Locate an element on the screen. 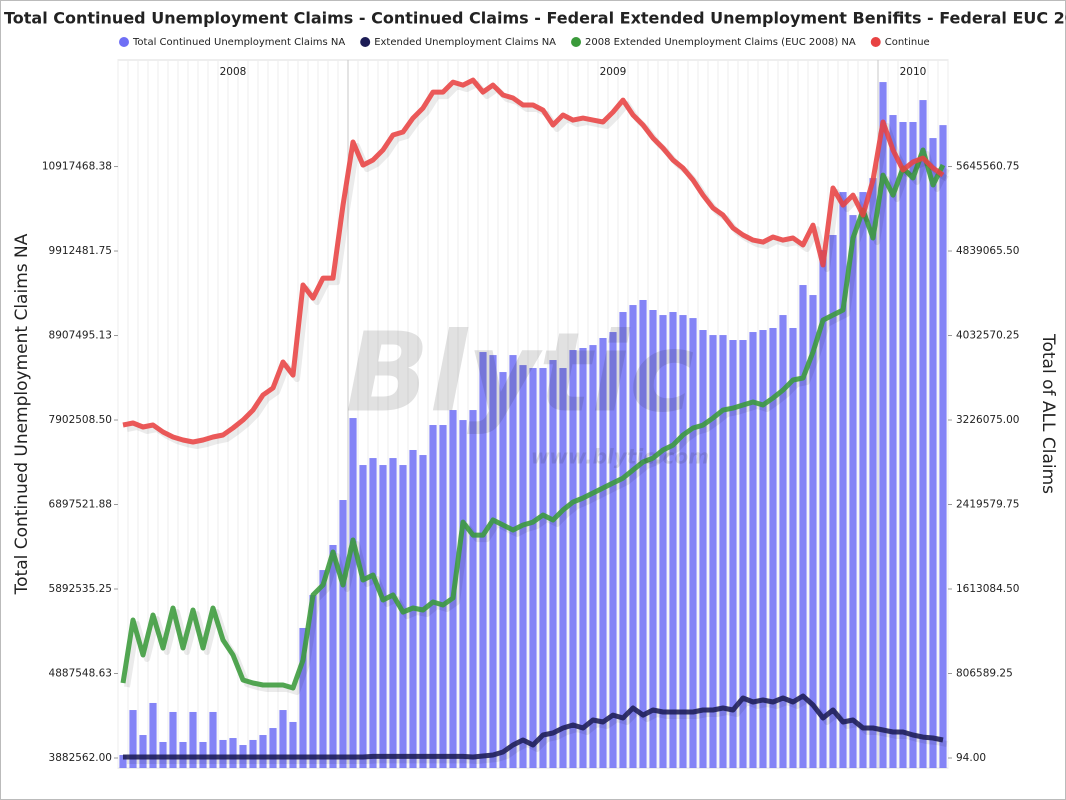 The width and height of the screenshot is (1066, 800). legend-label: Total Continued Unemployment Claims NA is located at coordinates (238, 42).